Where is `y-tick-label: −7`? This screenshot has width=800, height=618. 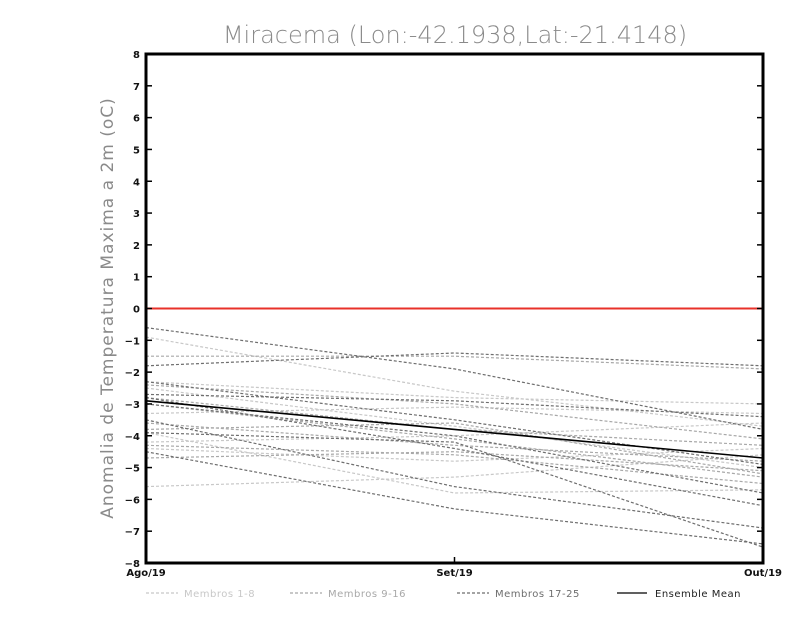 y-tick-label: −7 is located at coordinates (132, 532).